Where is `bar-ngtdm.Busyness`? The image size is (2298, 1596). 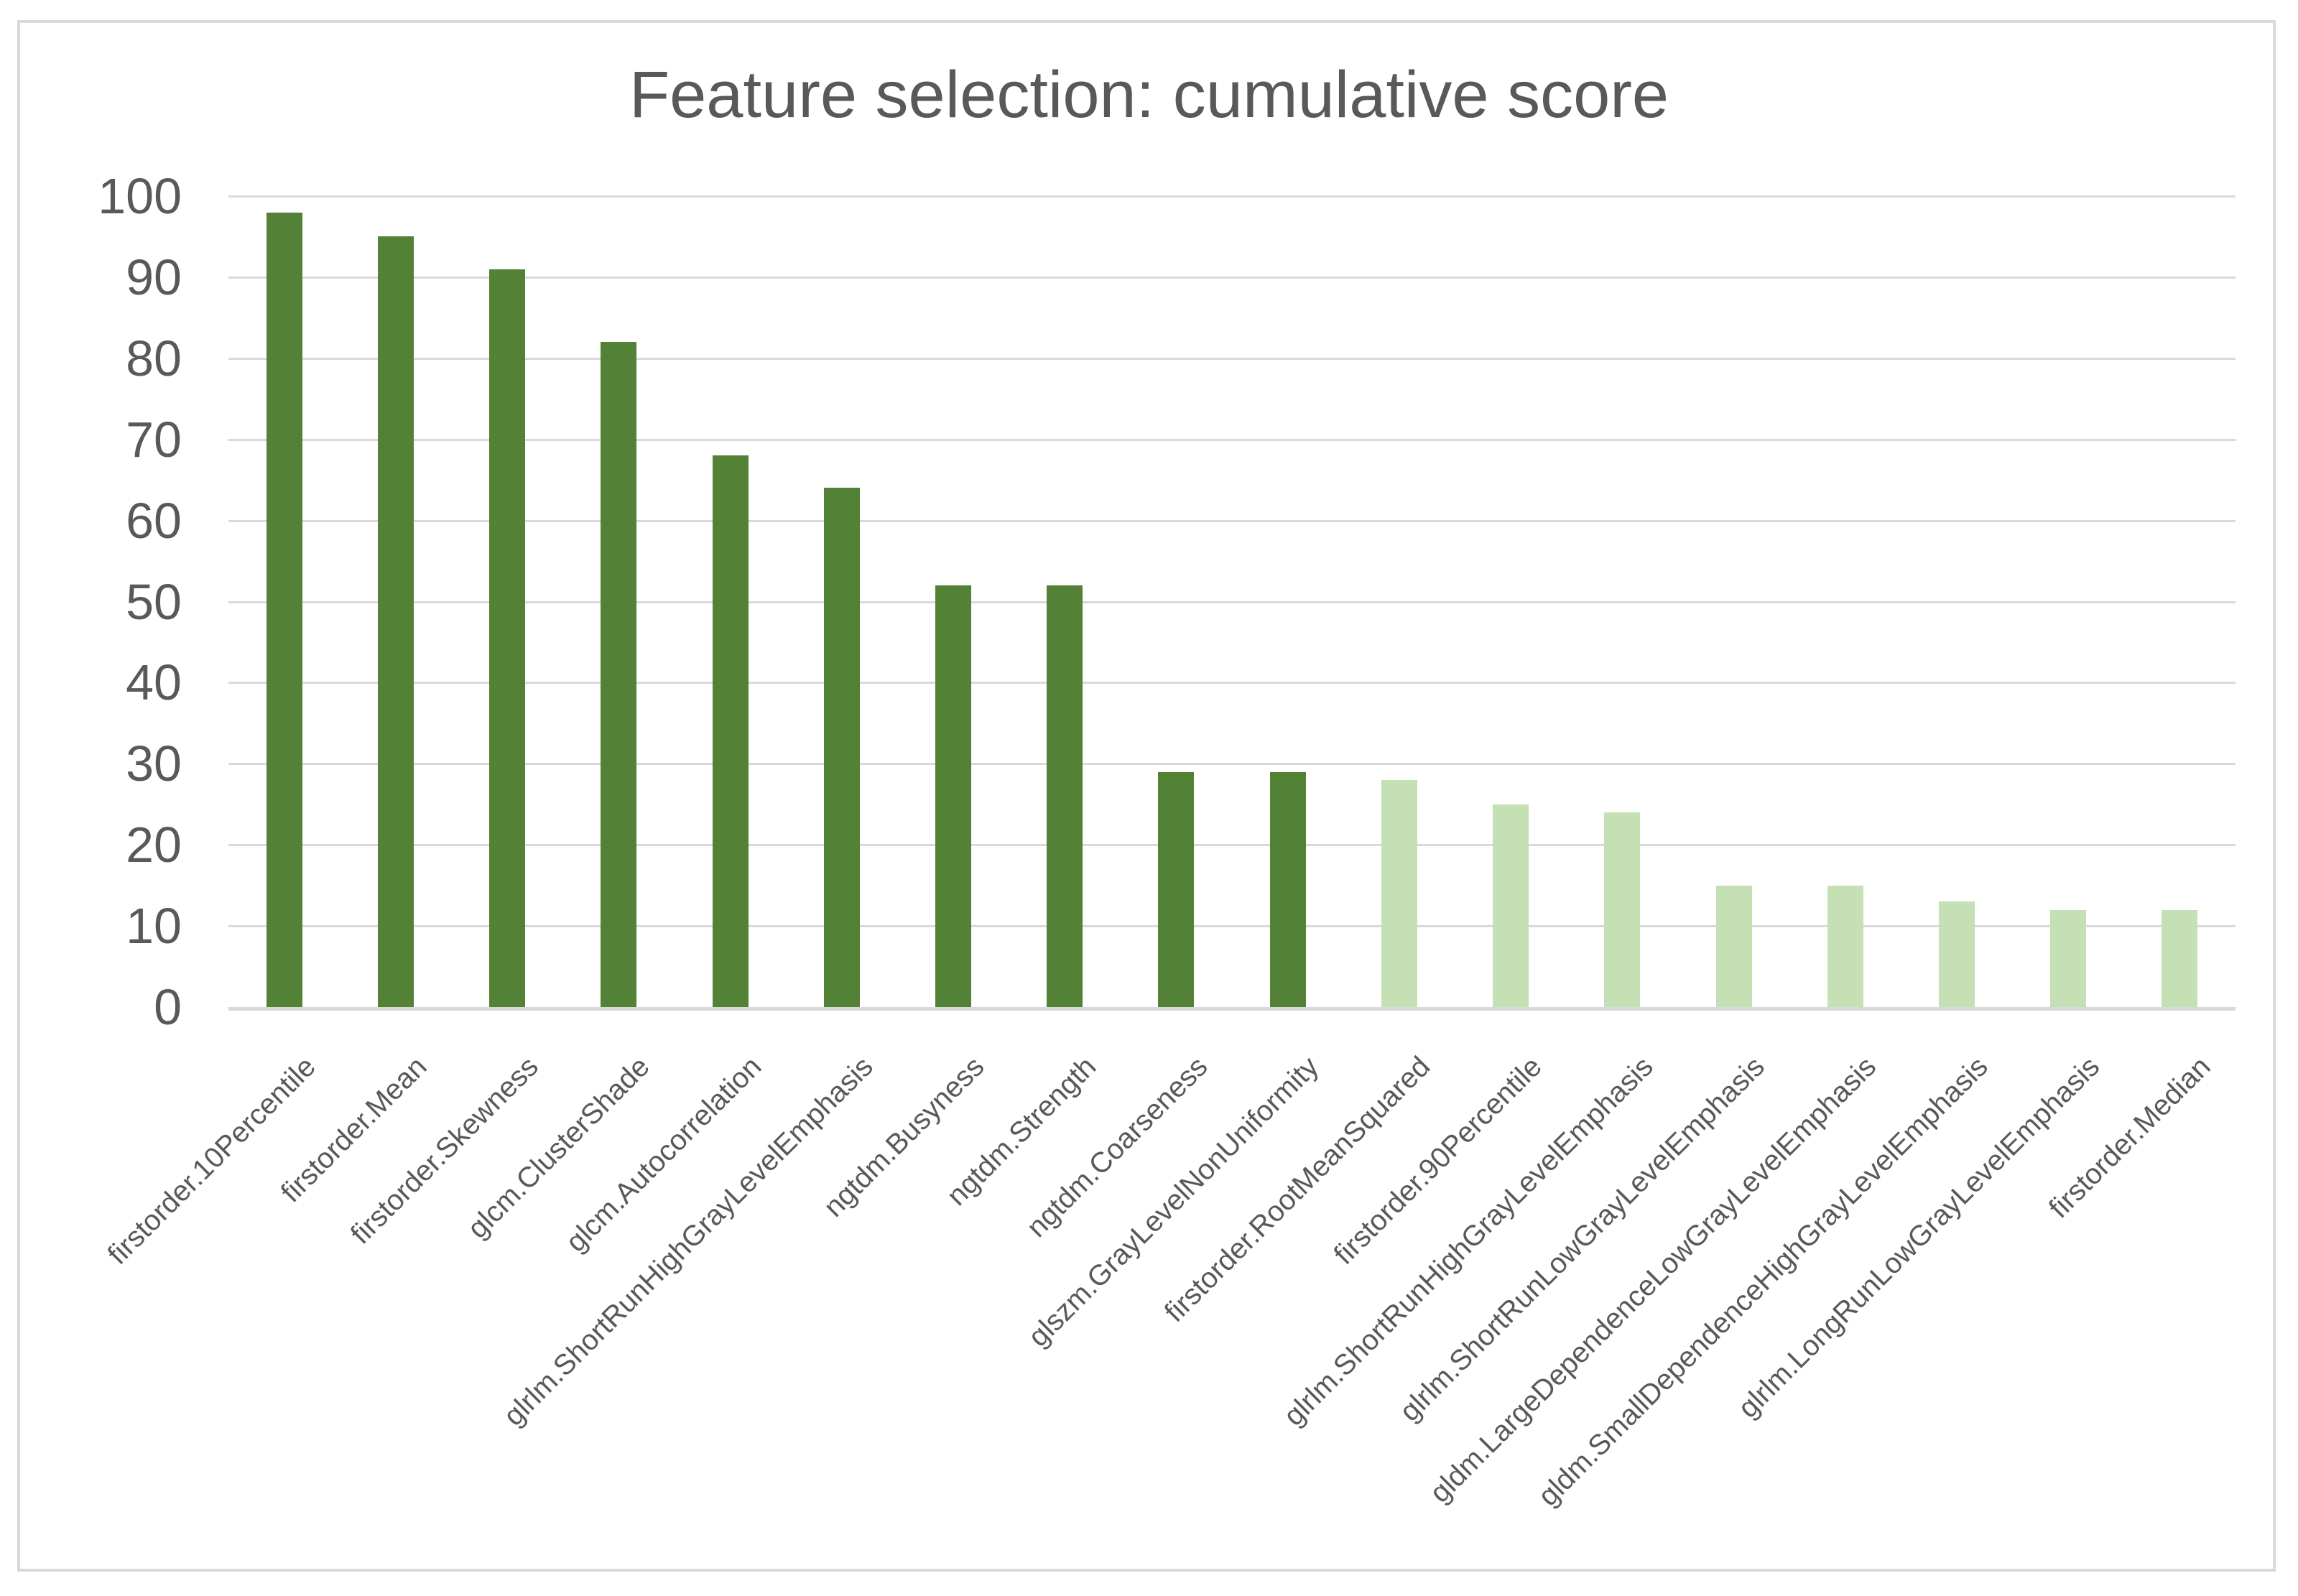
bar-ngtdm.Busyness is located at coordinates (953, 796).